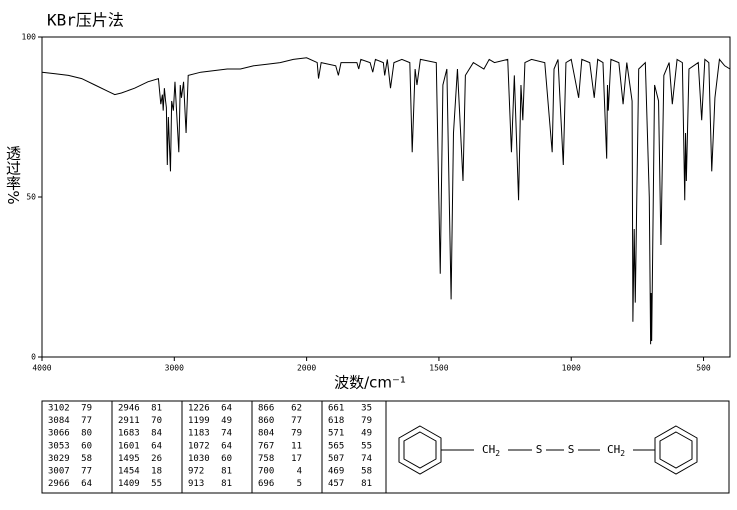 Image resolution: width=737 pixels, height=510 pixels. What do you see at coordinates (336, 434) in the screenshot?
I see `peak-wavenumber: 571` at bounding box center [336, 434].